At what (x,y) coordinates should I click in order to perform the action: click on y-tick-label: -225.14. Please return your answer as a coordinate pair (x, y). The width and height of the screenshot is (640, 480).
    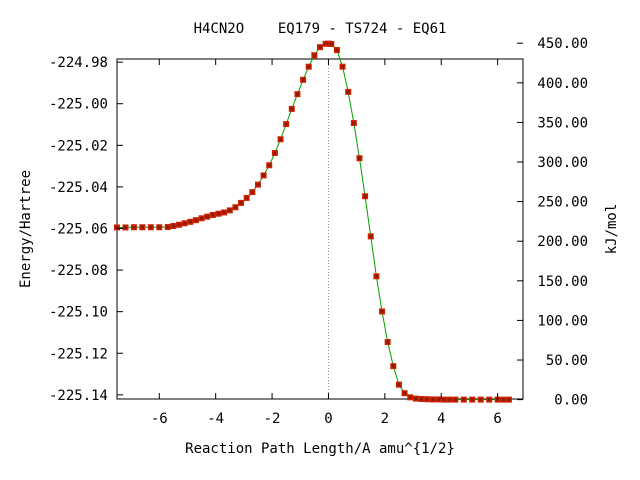
    Looking at the image, I should click on (78, 396).